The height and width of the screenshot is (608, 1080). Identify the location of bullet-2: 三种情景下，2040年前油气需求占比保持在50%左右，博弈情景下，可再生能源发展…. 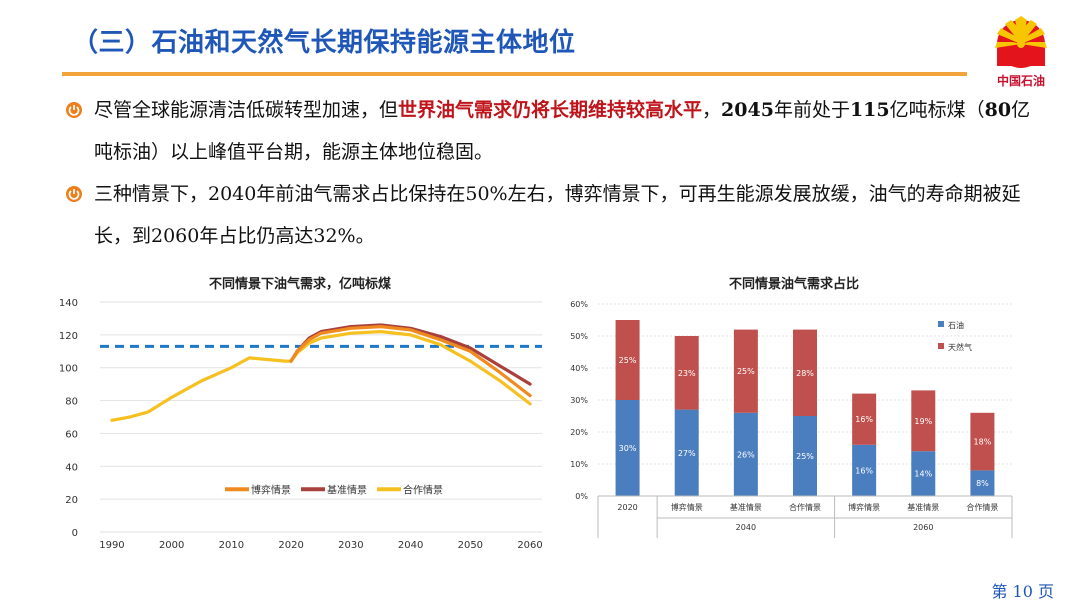
(549, 215).